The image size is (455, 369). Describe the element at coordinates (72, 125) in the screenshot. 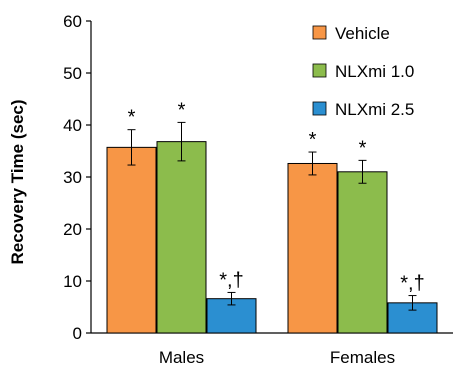

I see `y-tick-label: 40` at that location.